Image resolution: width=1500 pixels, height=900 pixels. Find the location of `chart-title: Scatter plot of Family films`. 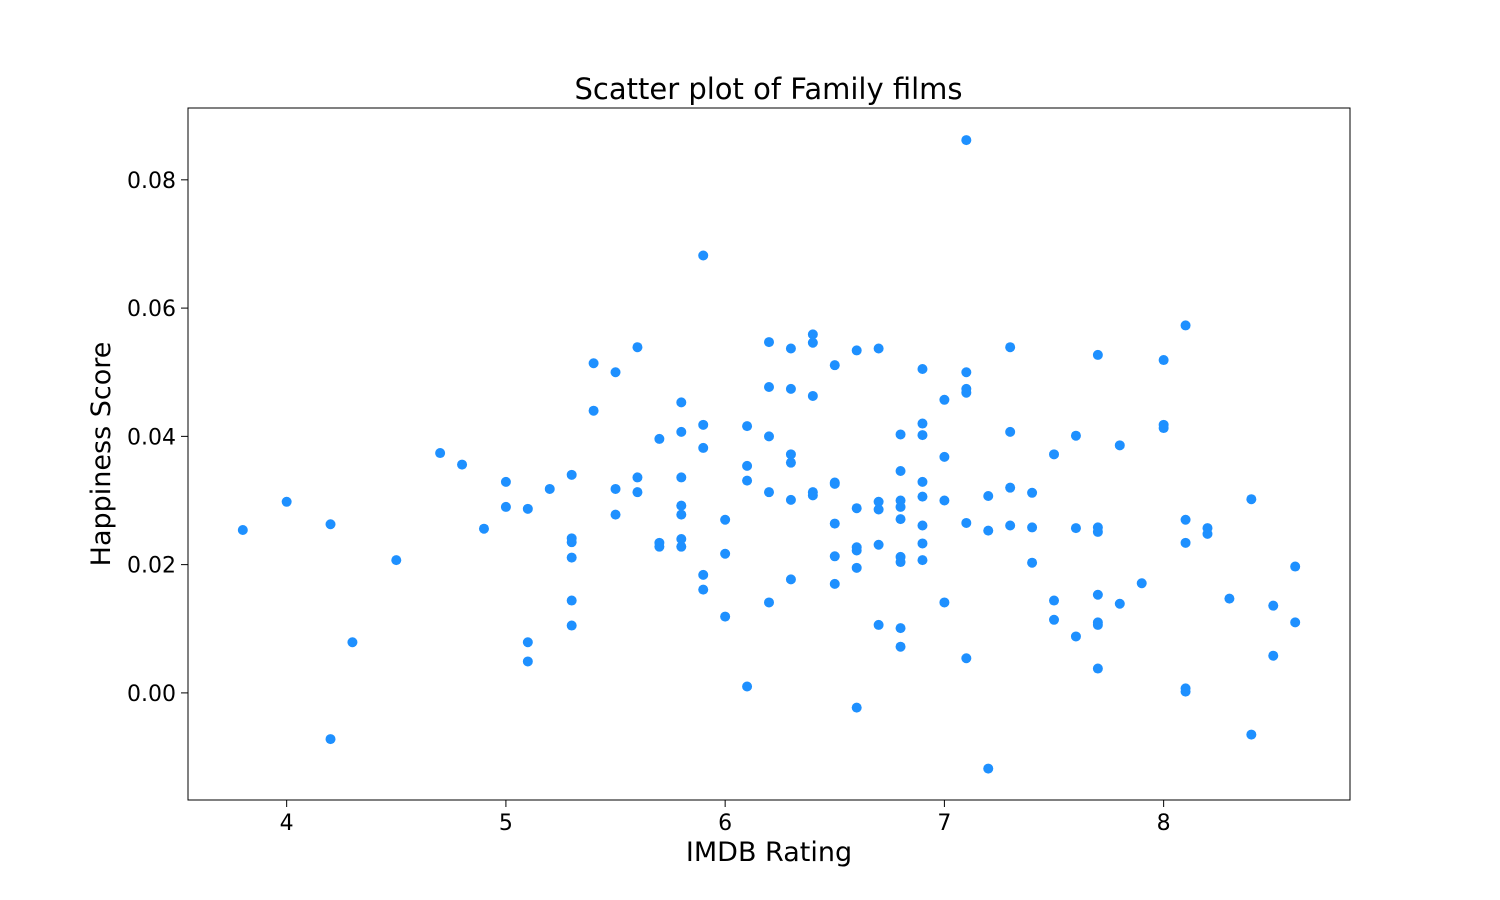

chart-title: Scatter plot of Family films is located at coordinates (768, 89).